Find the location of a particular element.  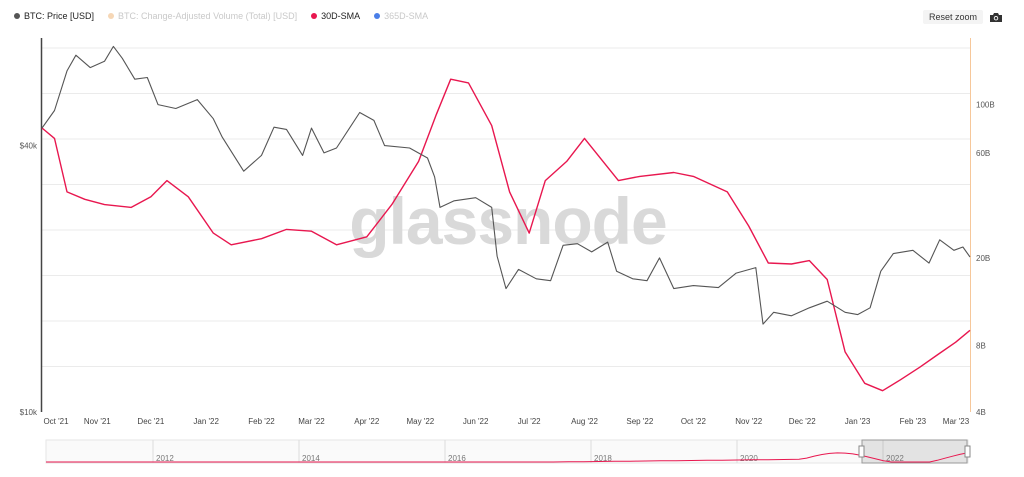

navigator: 2012 2014 2016 2018 2020 2022 is located at coordinates (508, 451).